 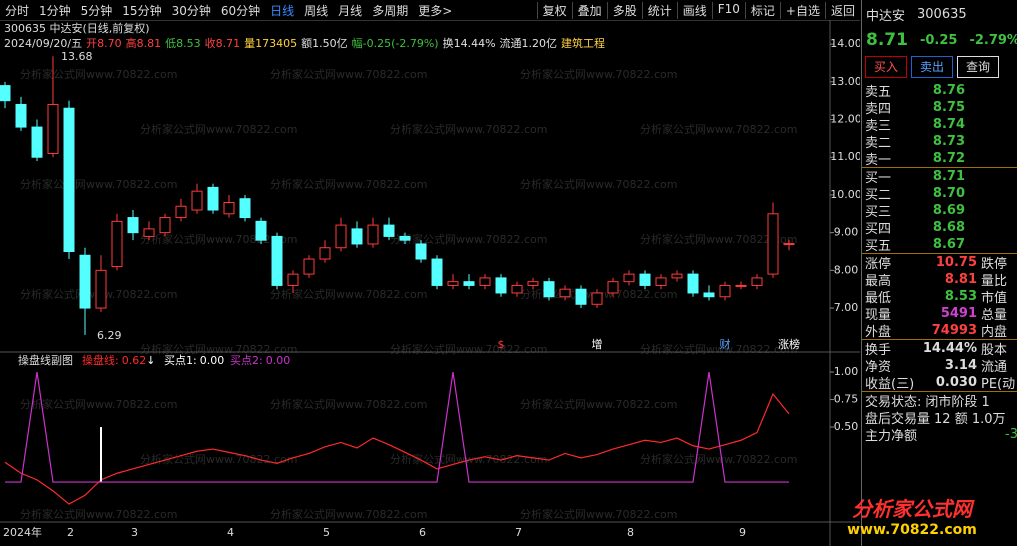 I want to click on y-tick-label: 13.00, so click(x=845, y=81).